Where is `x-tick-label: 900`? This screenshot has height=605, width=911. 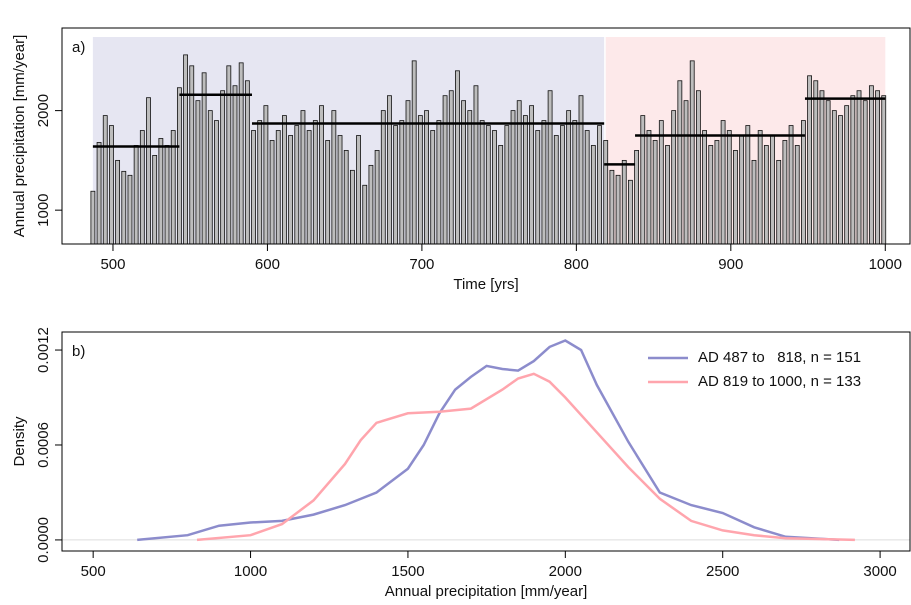
x-tick-label: 900 is located at coordinates (730, 264).